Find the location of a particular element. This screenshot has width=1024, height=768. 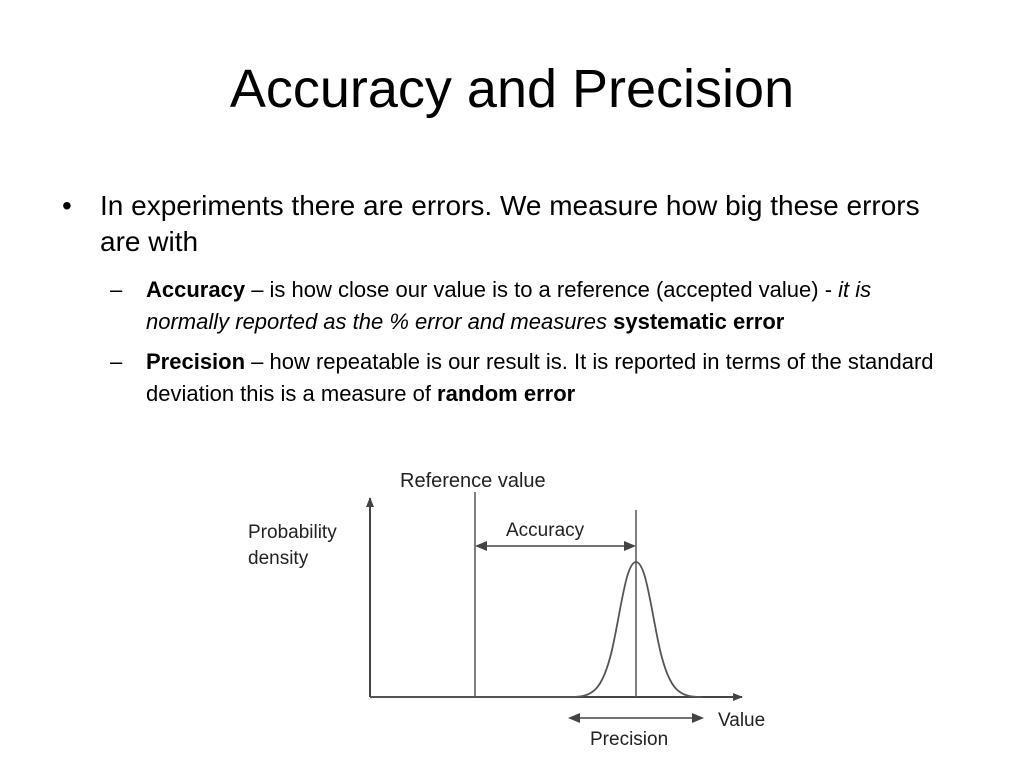

x-axis-label: Value is located at coordinates (741, 720).